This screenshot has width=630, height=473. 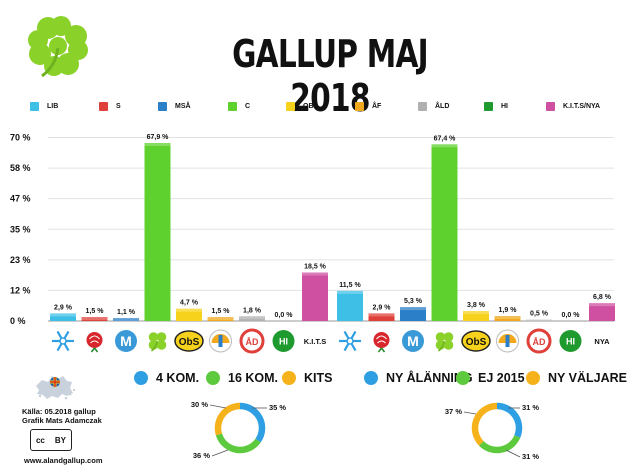 I want to click on legend-label: MSÅ, so click(x=183, y=106).